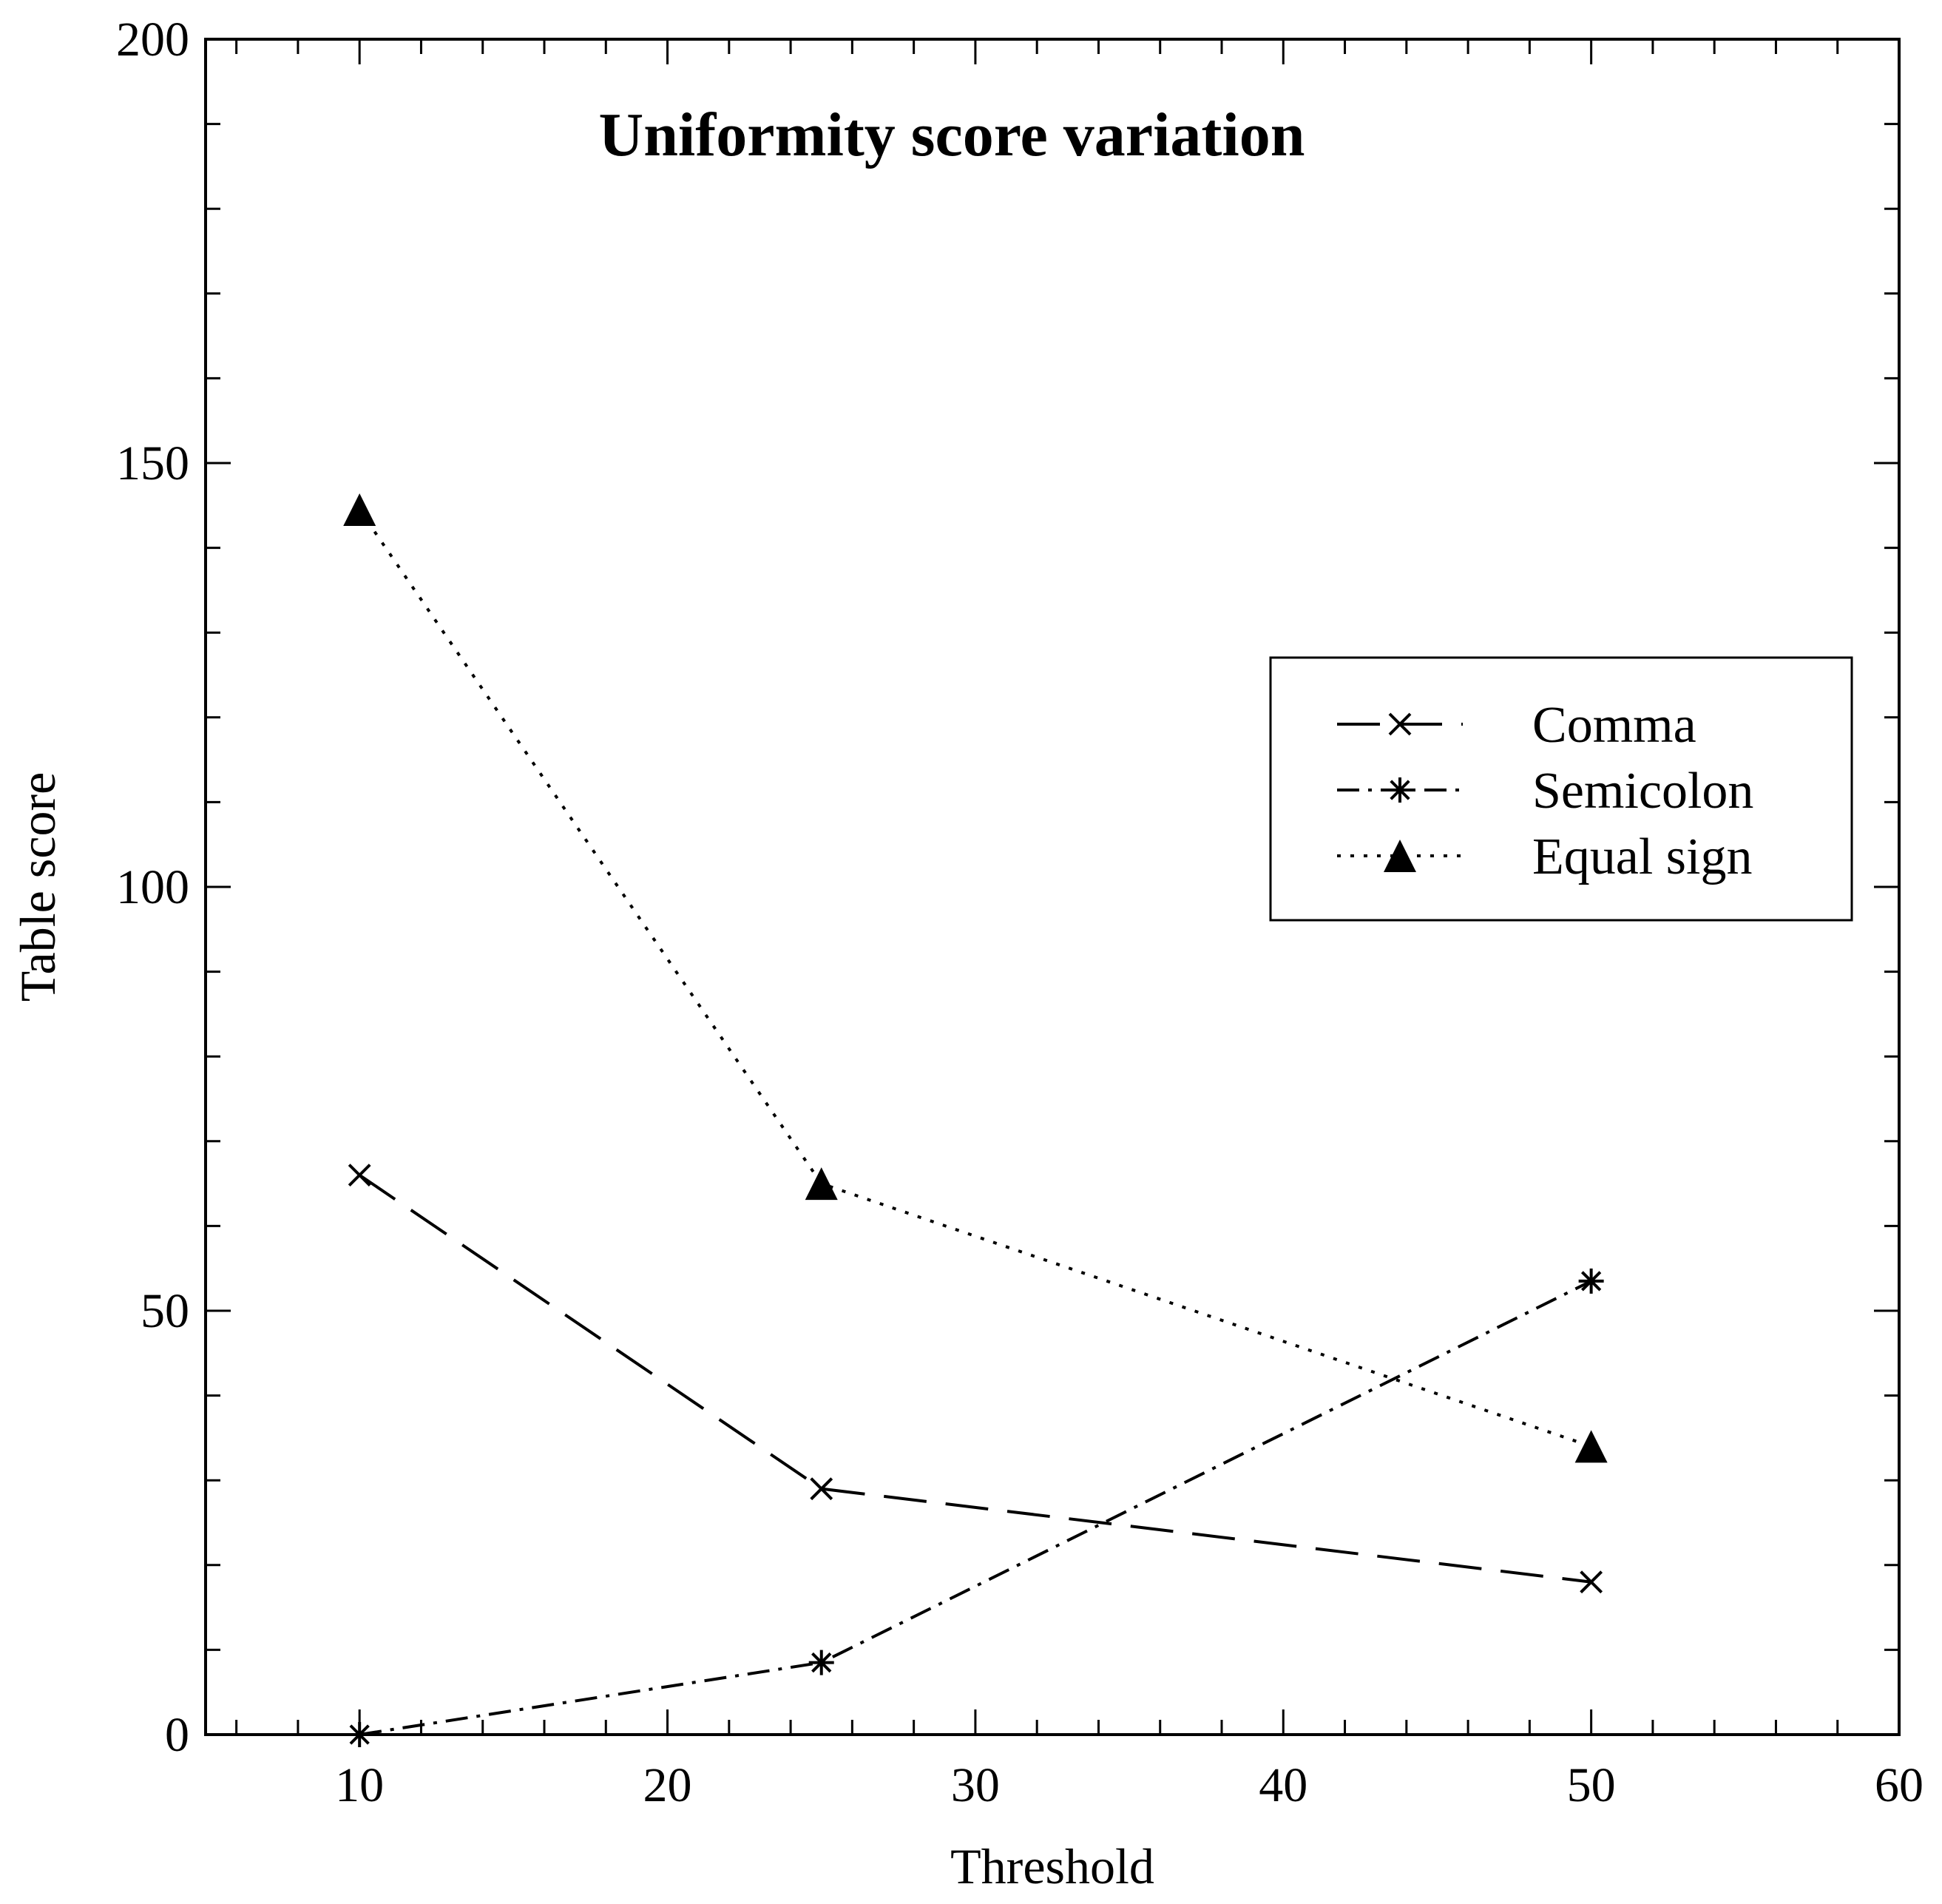 Image resolution: width=1942 pixels, height=1904 pixels. I want to click on x-tick-label: 40, so click(1283, 1785).